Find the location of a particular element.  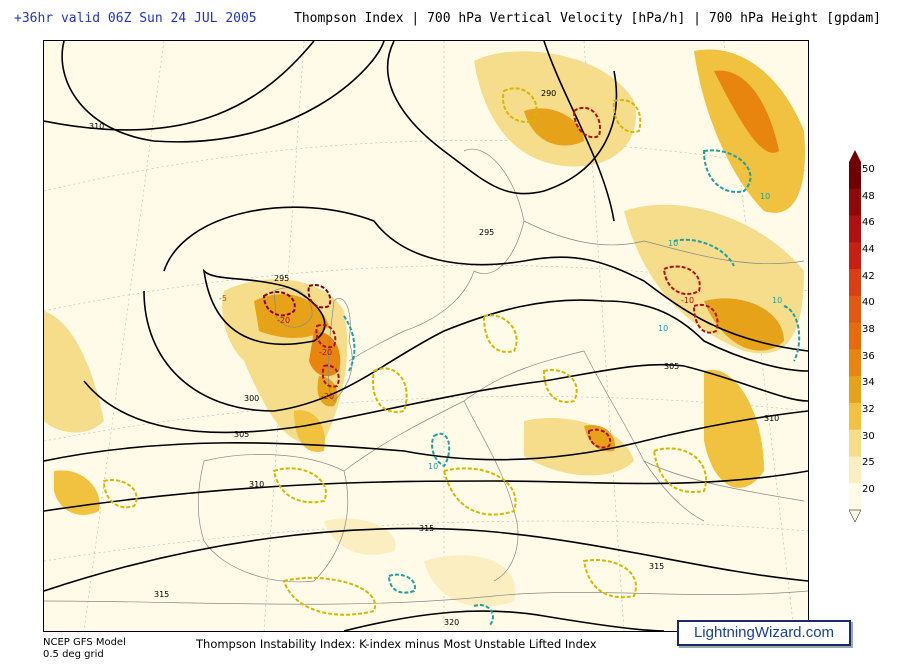

colorbar-tick-label: 20 is located at coordinates (868, 489).